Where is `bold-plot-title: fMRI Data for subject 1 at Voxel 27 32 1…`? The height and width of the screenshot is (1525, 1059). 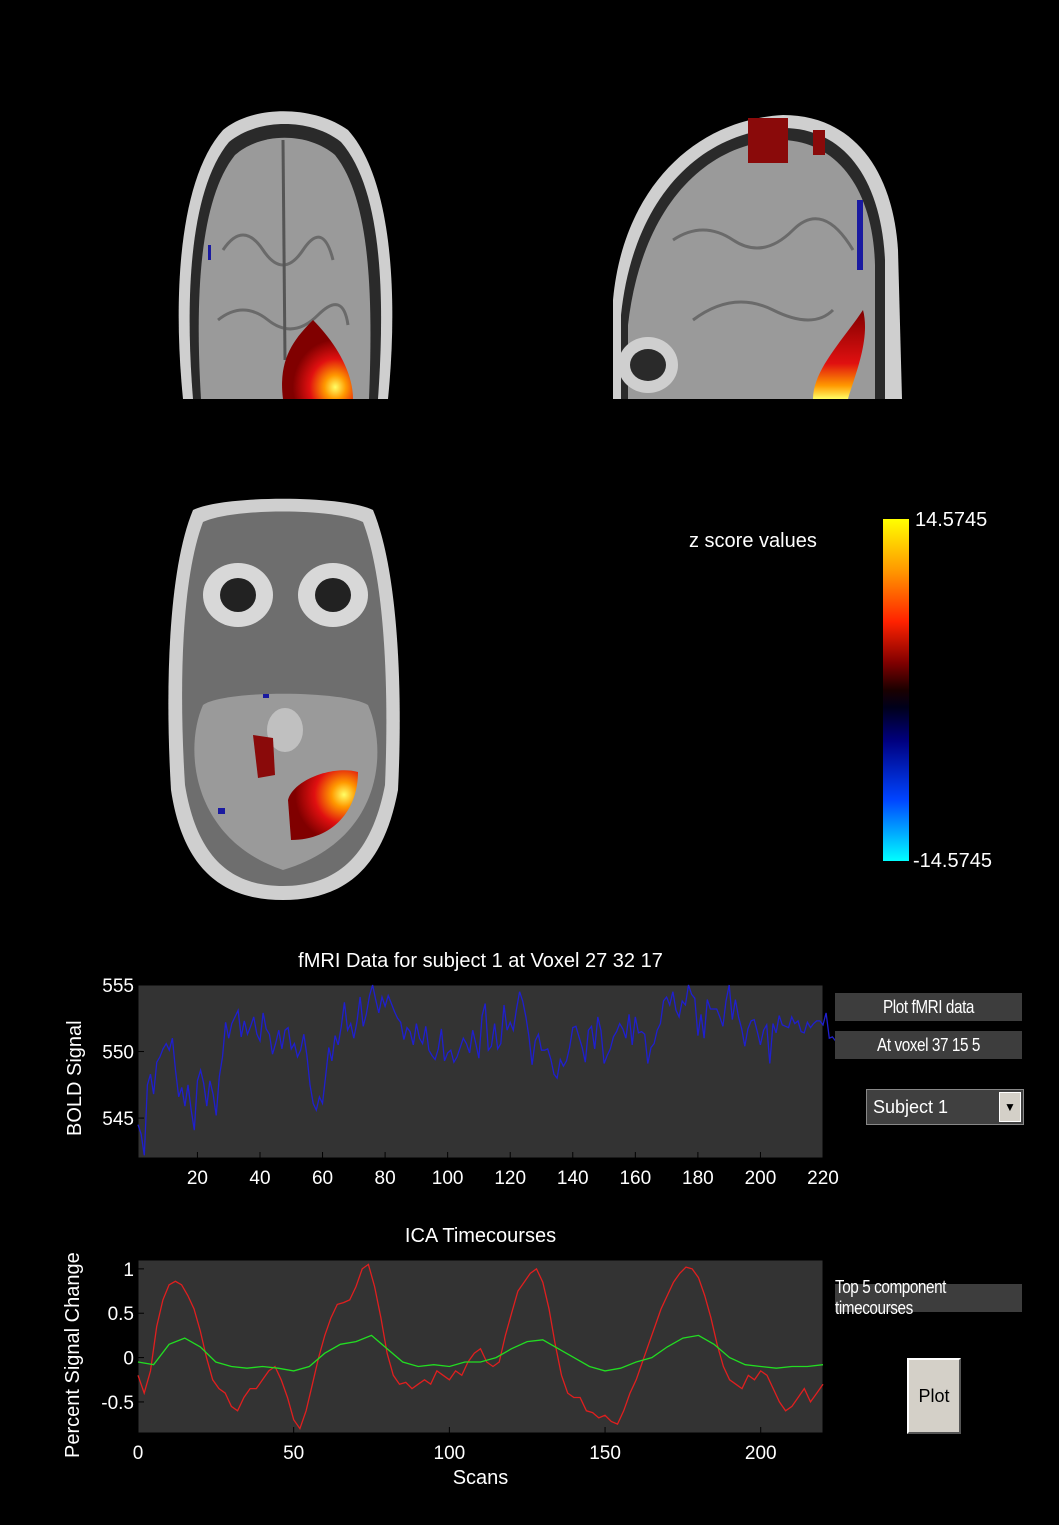
bold-plot-title: fMRI Data for subject 1 at Voxel 27 32 1… is located at coordinates (480, 961).